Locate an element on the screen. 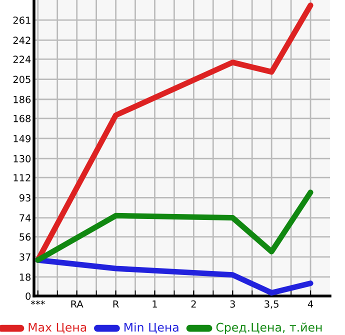 Image resolution: width=345 pixels, height=335 pixels. x-tick-label: 1 is located at coordinates (154, 304).